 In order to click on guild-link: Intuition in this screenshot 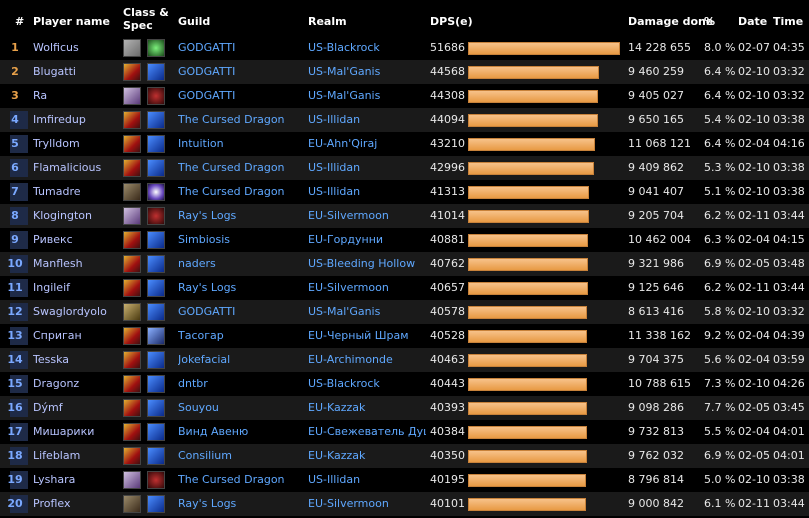, I will do `click(201, 143)`.